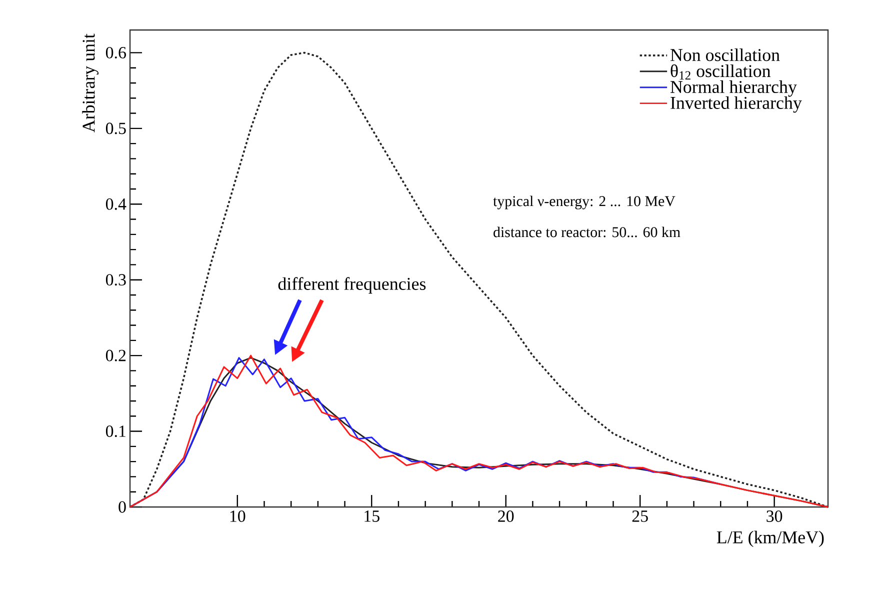  I want to click on y-tick-label: 0.6, so click(116, 52).